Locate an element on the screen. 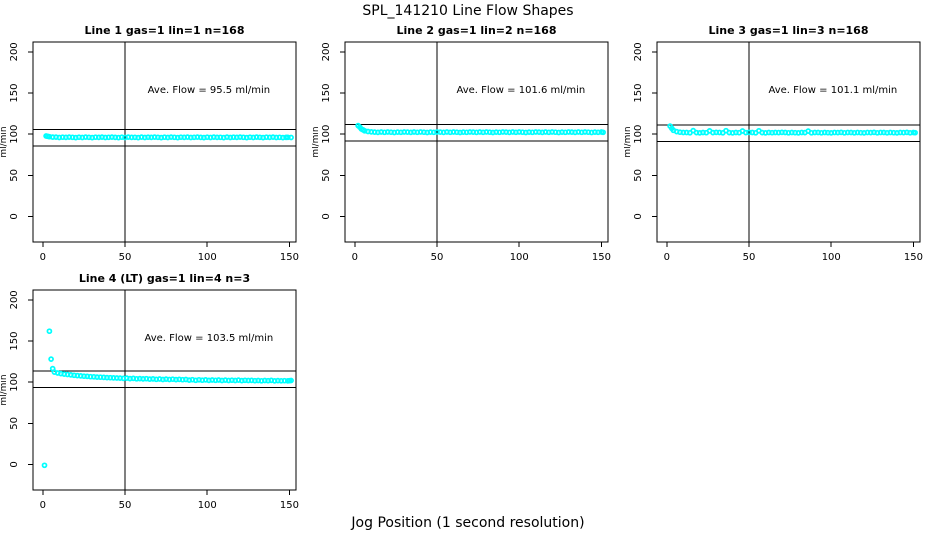 The width and height of the screenshot is (936, 540). avg-flow-annotation: Ave. Flow = 101.1 ml/min is located at coordinates (832, 90).